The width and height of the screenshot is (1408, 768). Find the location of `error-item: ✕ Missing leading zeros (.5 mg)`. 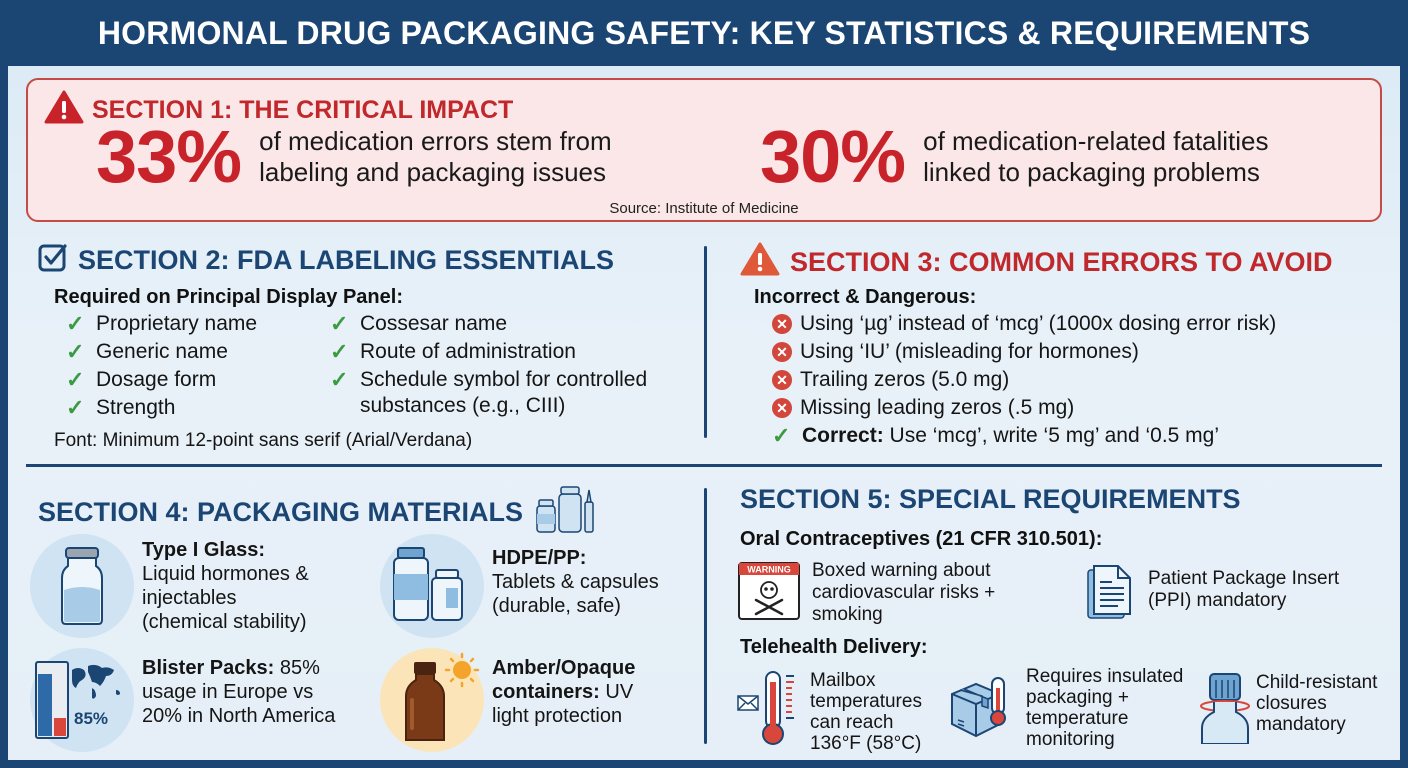

error-item: ✕ Missing leading zeros (.5 mg) is located at coordinates (923, 408).